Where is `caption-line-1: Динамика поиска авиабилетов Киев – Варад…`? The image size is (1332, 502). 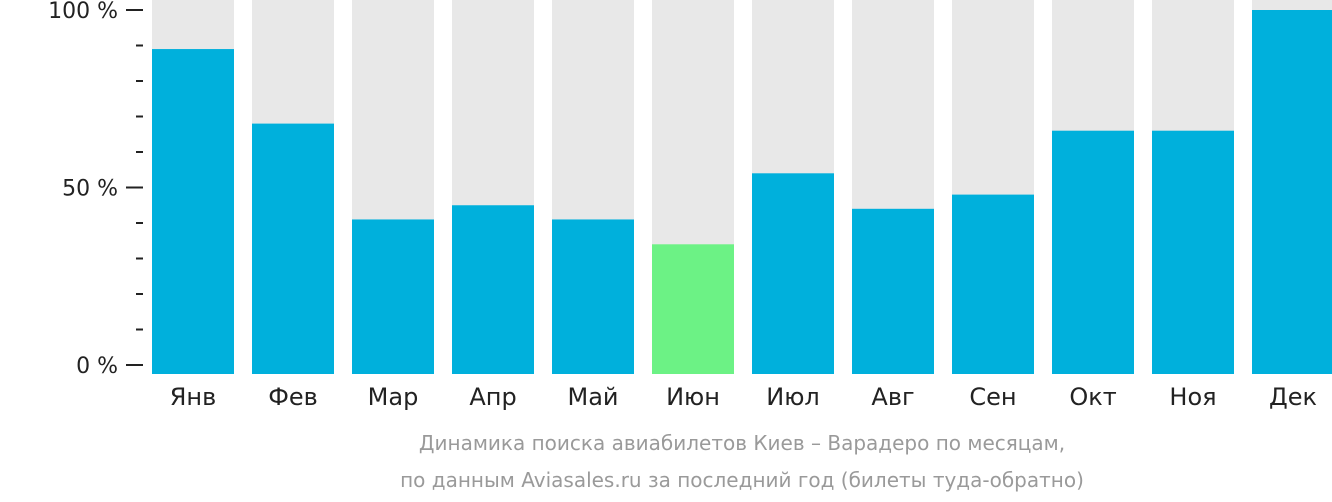
caption-line-1: Динамика поиска авиабилетов Киев – Варад… is located at coordinates (742, 443).